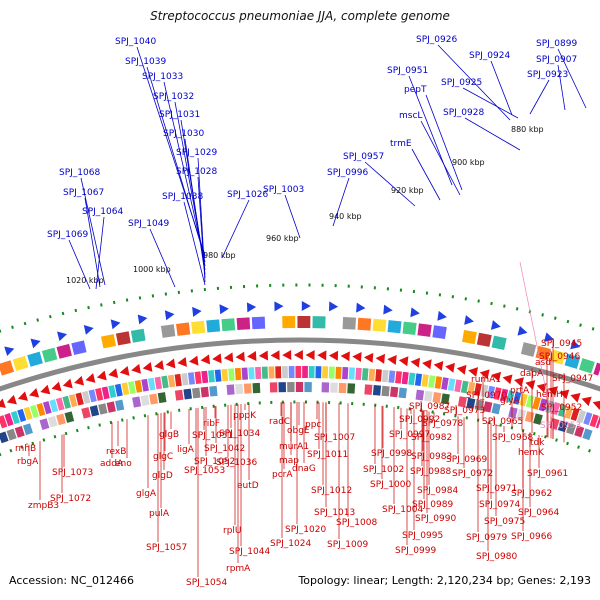 The width and height of the screenshot is (600, 600). I want to click on gene-label: SPJ_1038, so click(182, 197).